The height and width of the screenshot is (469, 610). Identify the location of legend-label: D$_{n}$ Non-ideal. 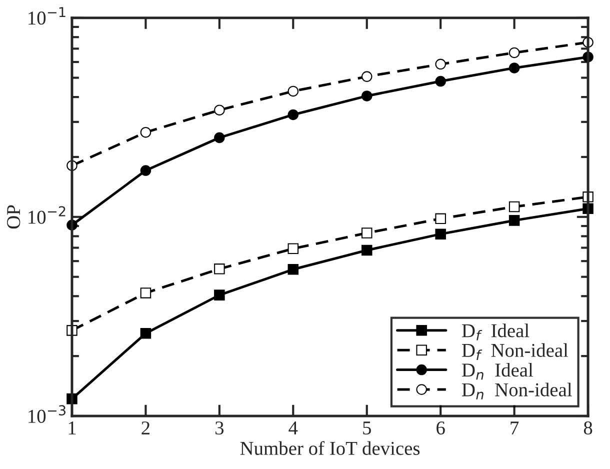
(517, 391).